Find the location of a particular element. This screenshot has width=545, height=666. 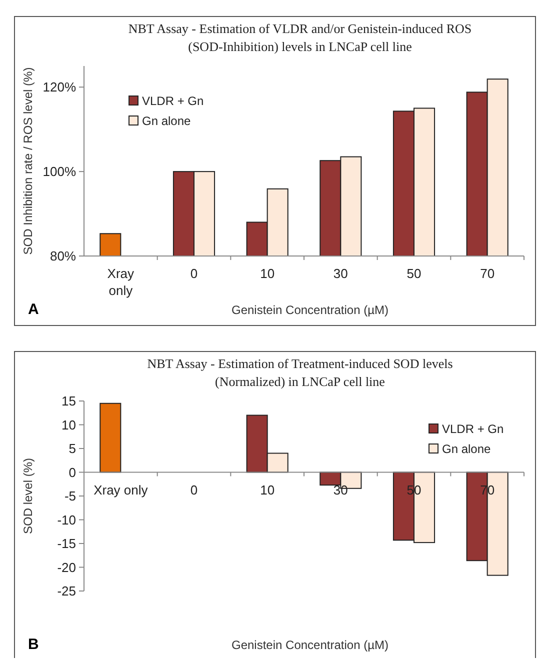

y-tick-label: 100% is located at coordinates (59, 172).